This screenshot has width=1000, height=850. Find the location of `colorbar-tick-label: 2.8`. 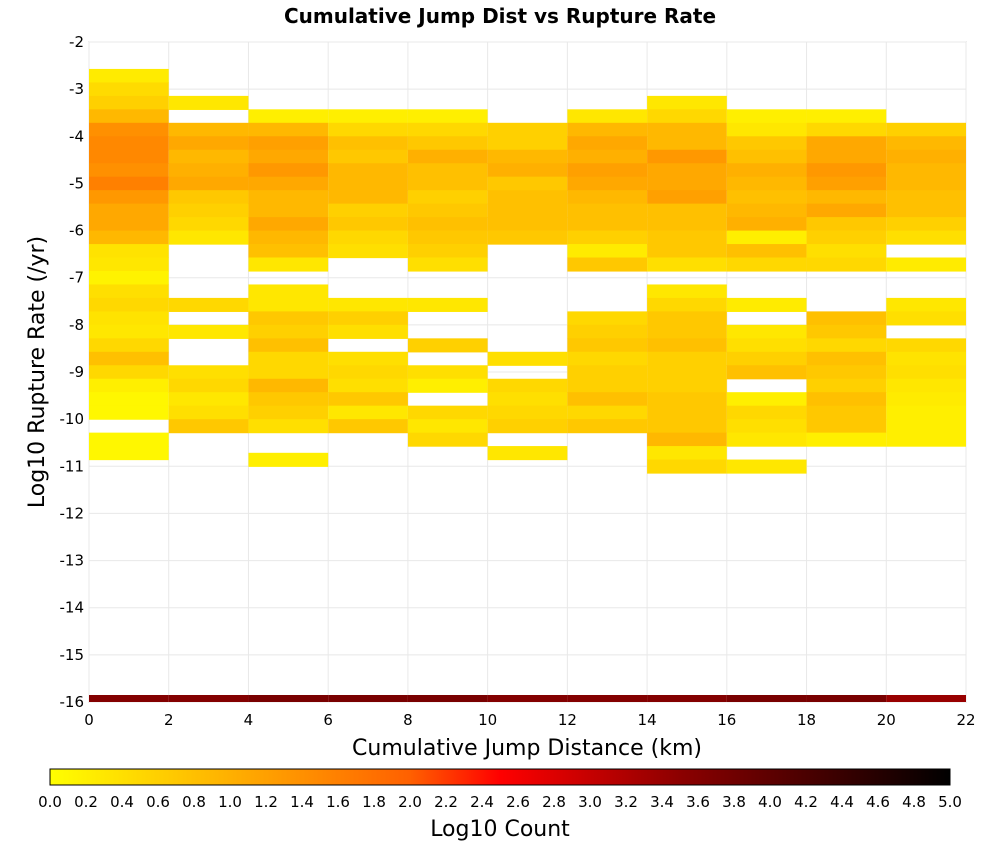

colorbar-tick-label: 2.8 is located at coordinates (554, 802).